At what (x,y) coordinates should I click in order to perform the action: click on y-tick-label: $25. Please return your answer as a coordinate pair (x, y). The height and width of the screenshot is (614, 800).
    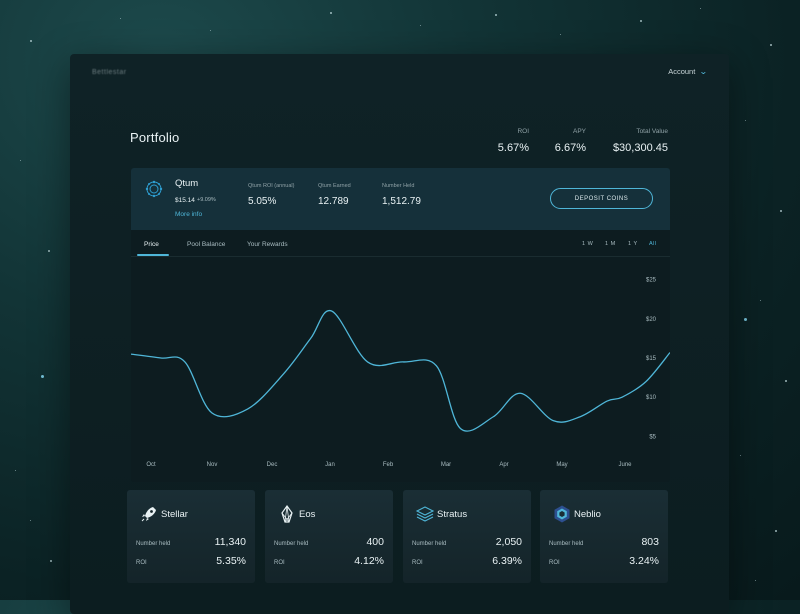
    Looking at the image, I should click on (651, 281).